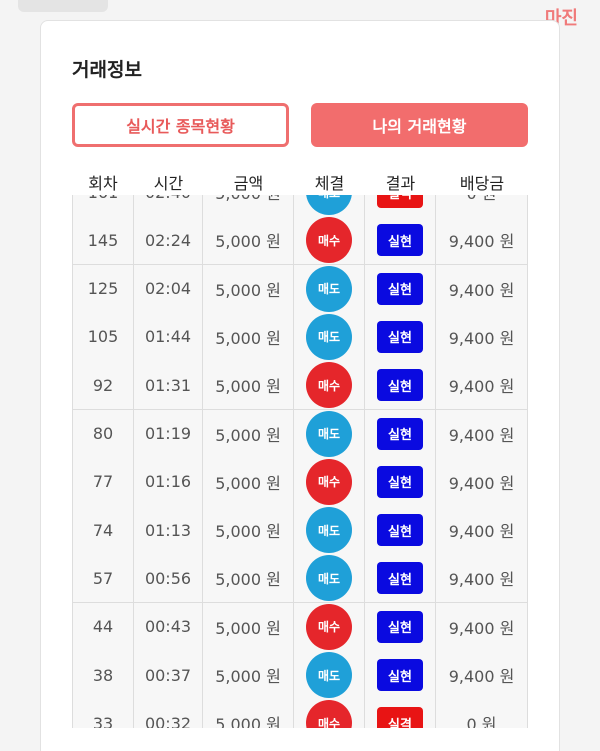 The width and height of the screenshot is (600, 751). Describe the element at coordinates (168, 183) in the screenshot. I see `column-header: 시간` at that location.